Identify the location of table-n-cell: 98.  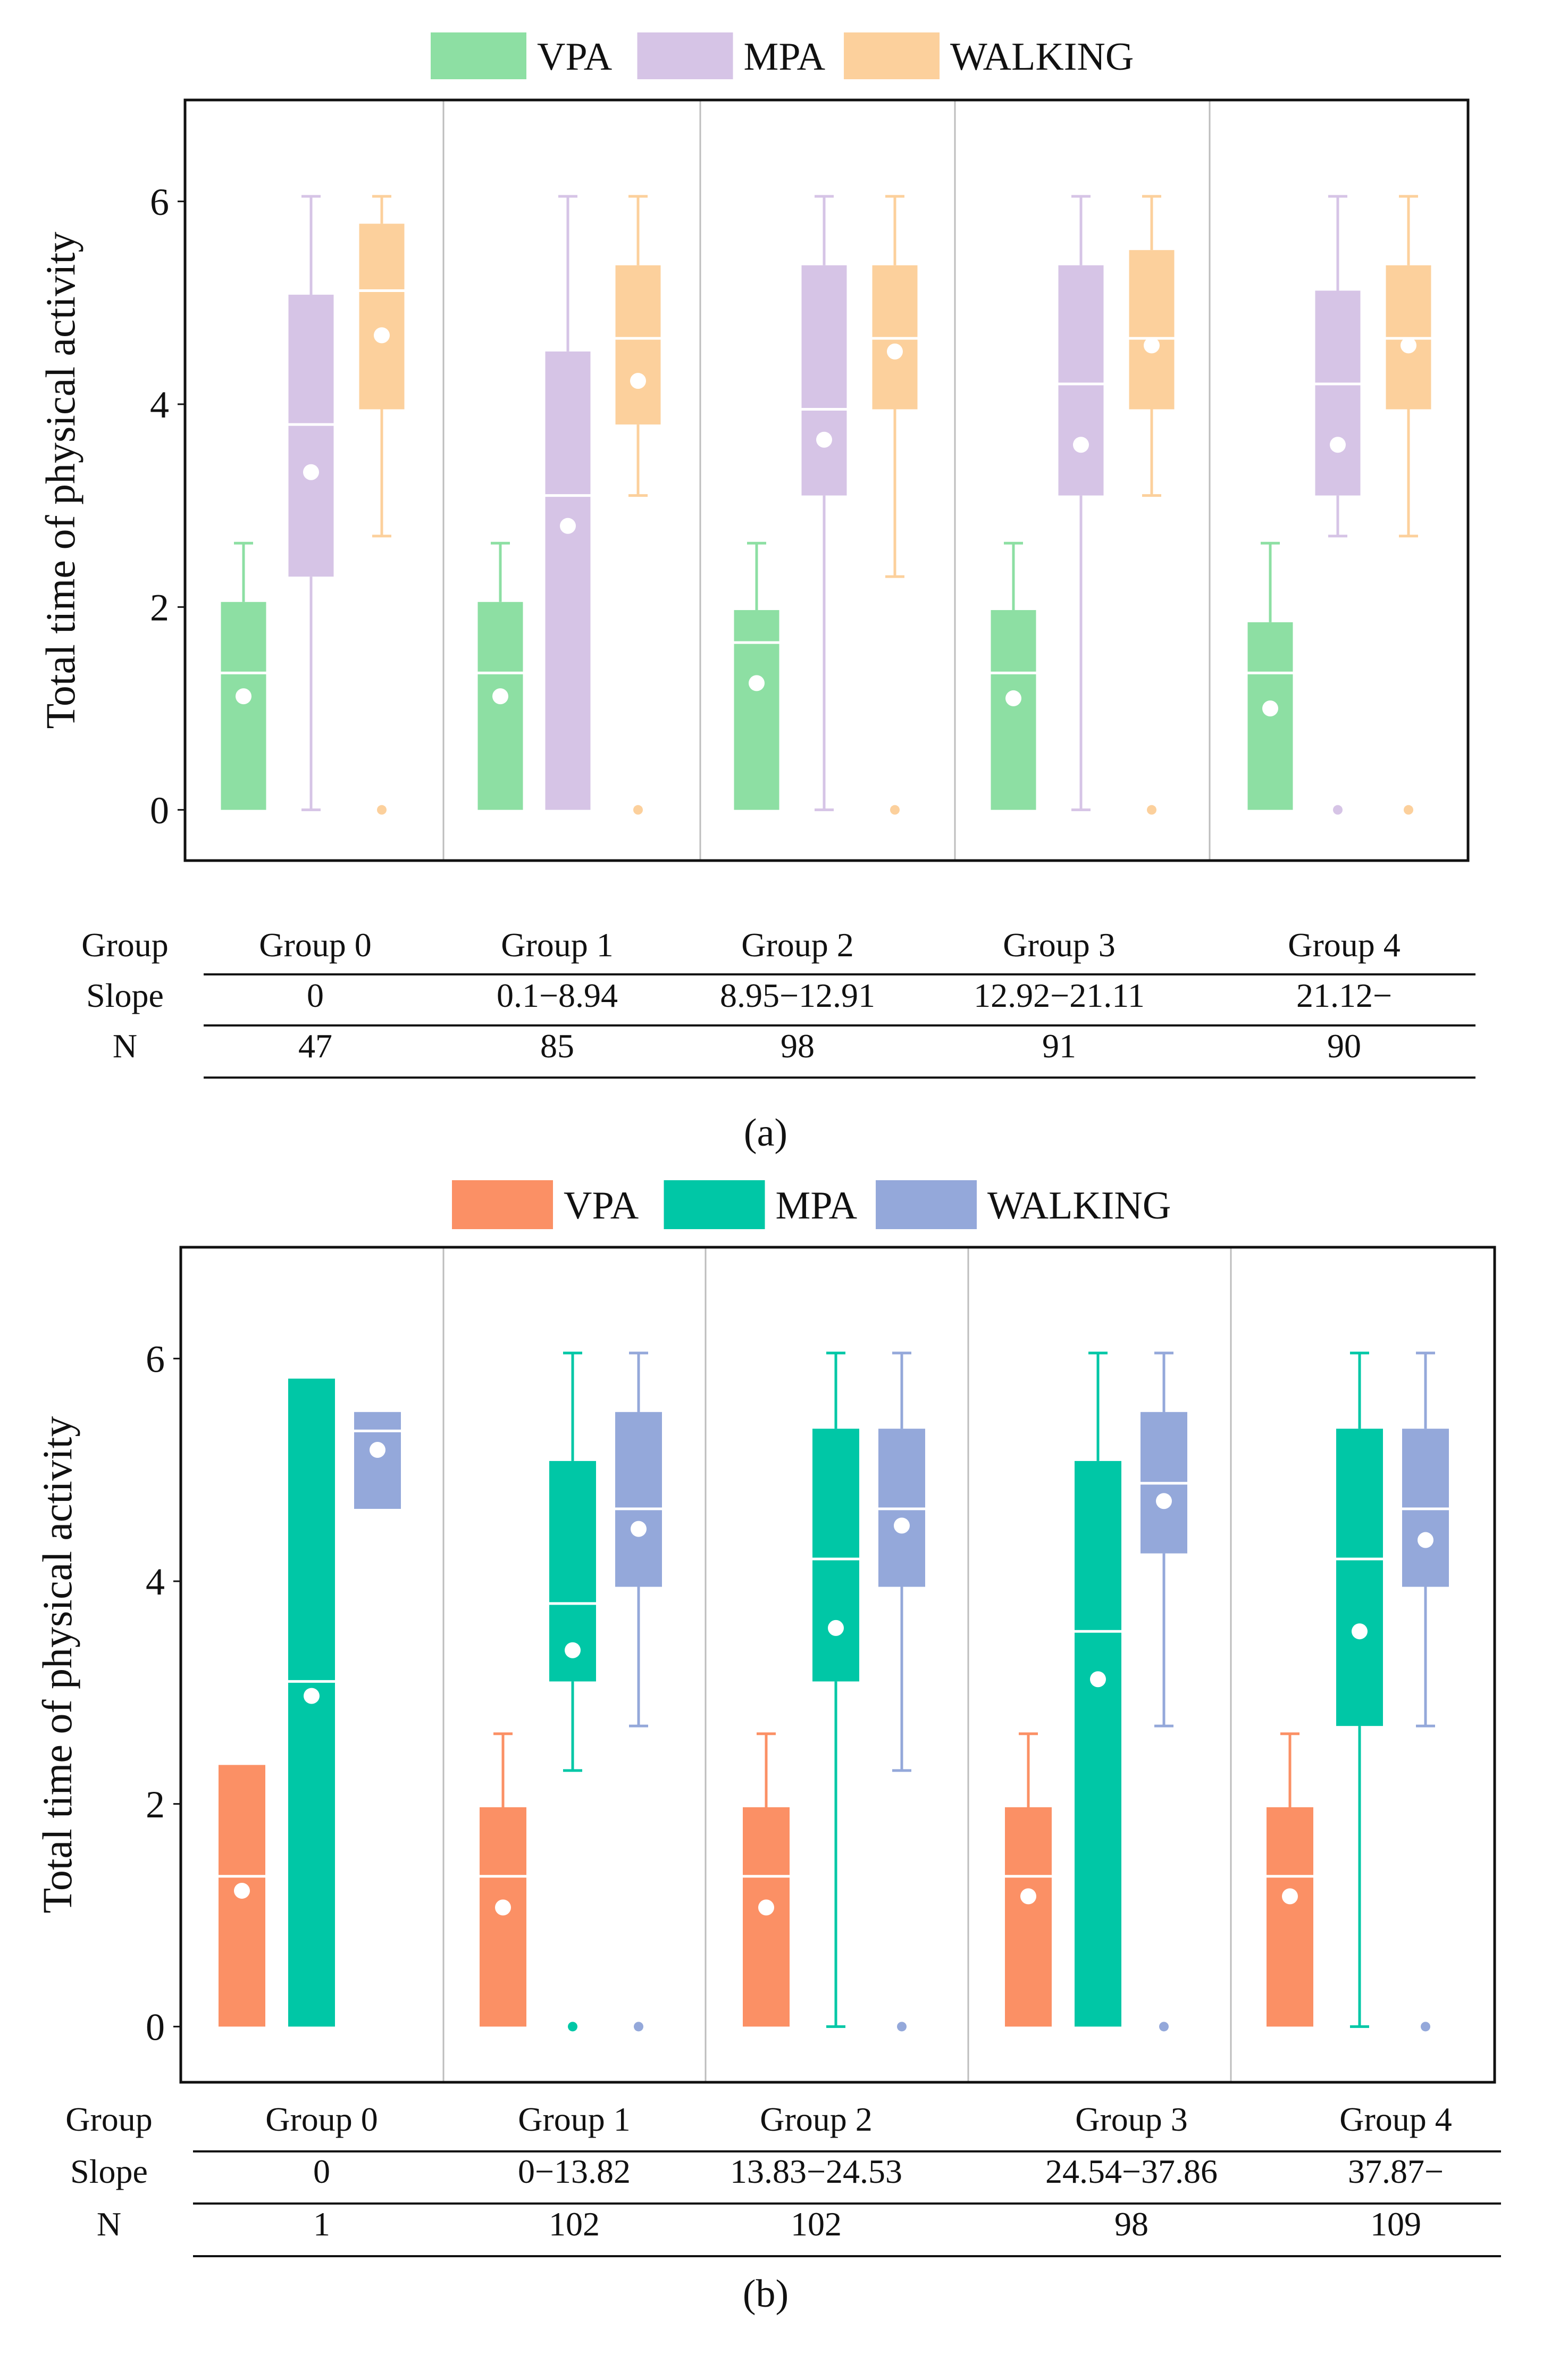
(1131, 2224).